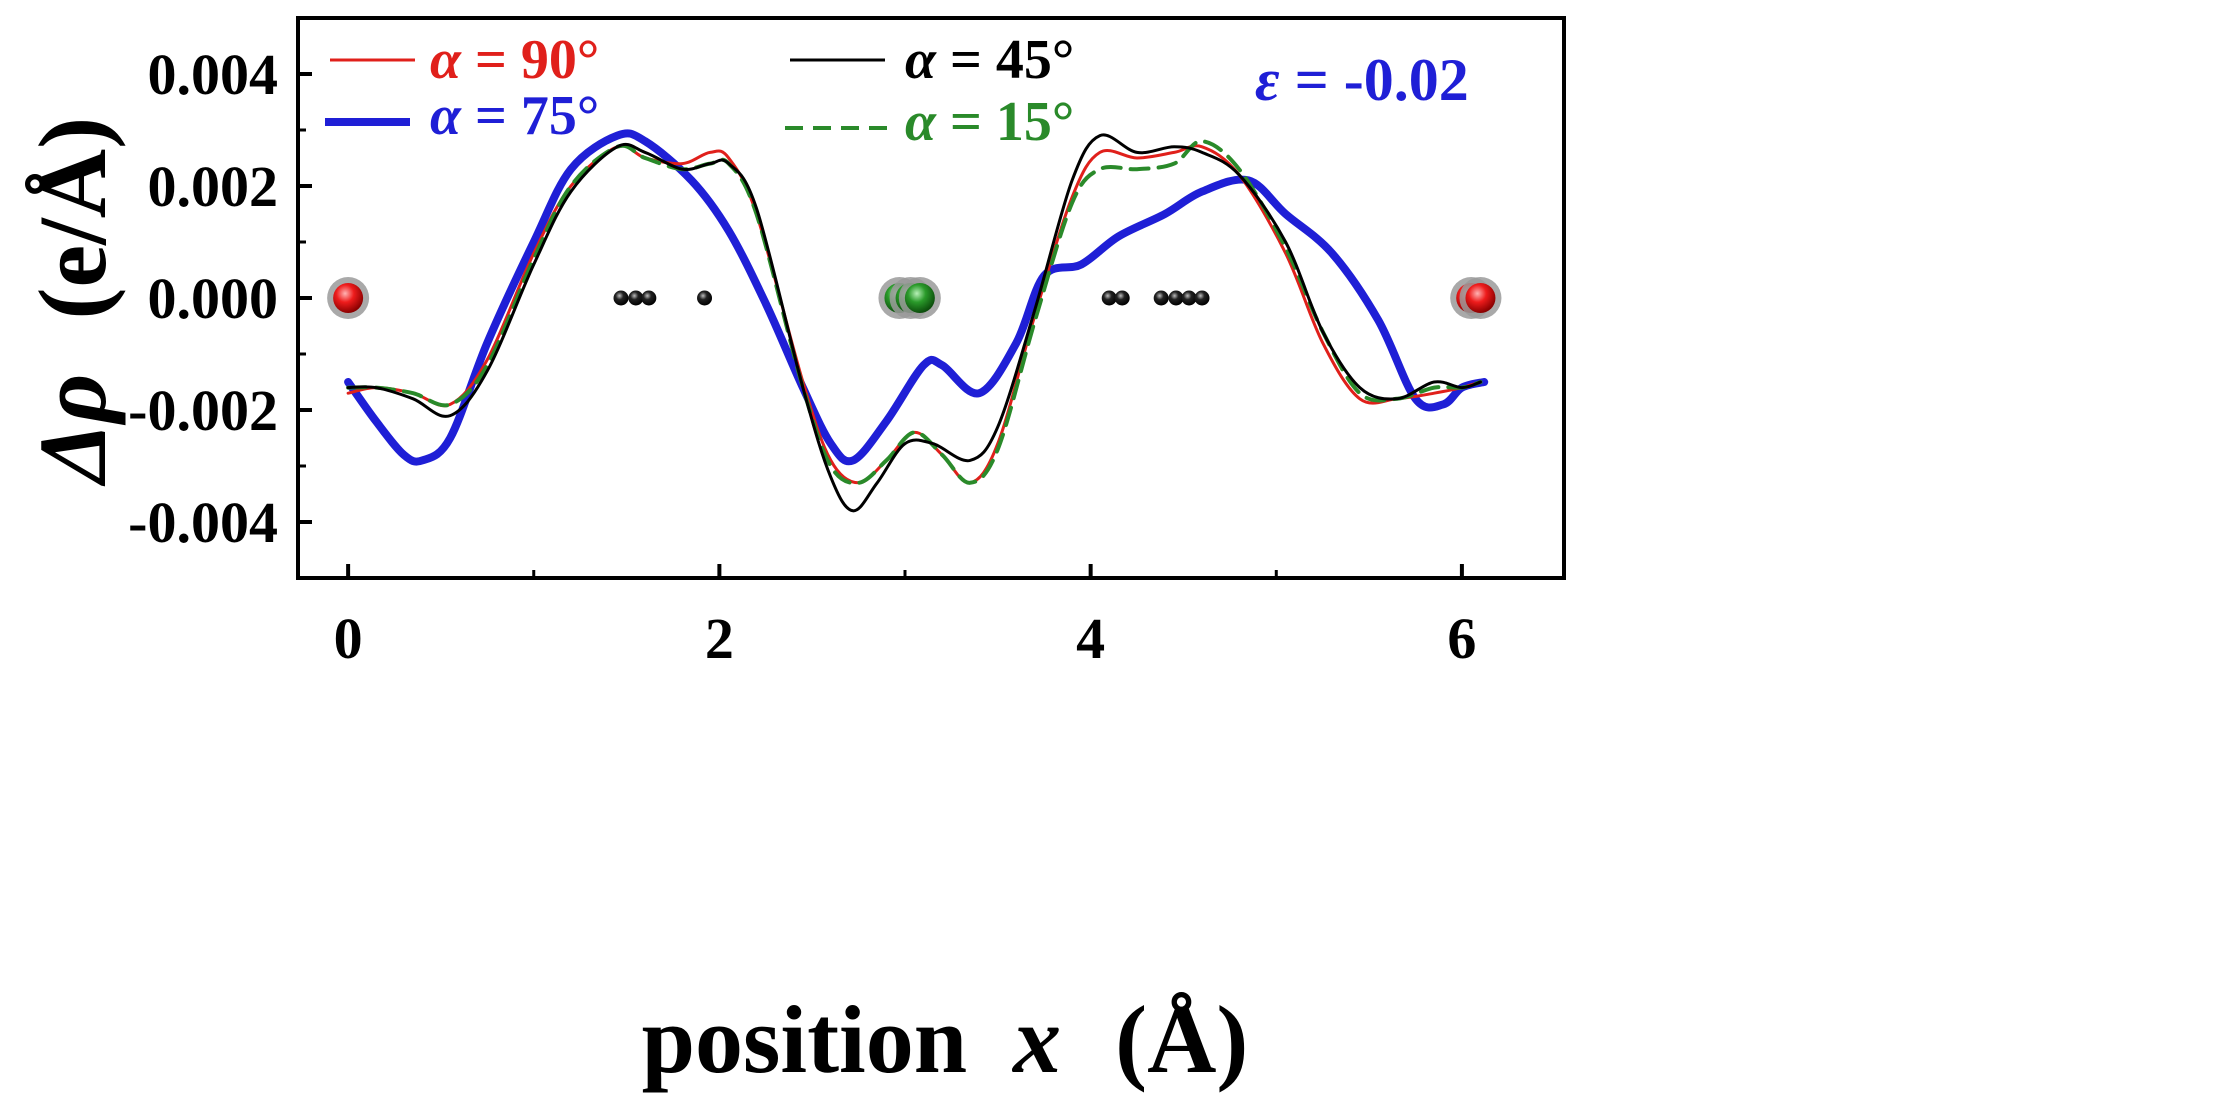 This screenshot has width=2233, height=1106. I want to click on y-axis-unit: (e/Å), so click(72, 218).